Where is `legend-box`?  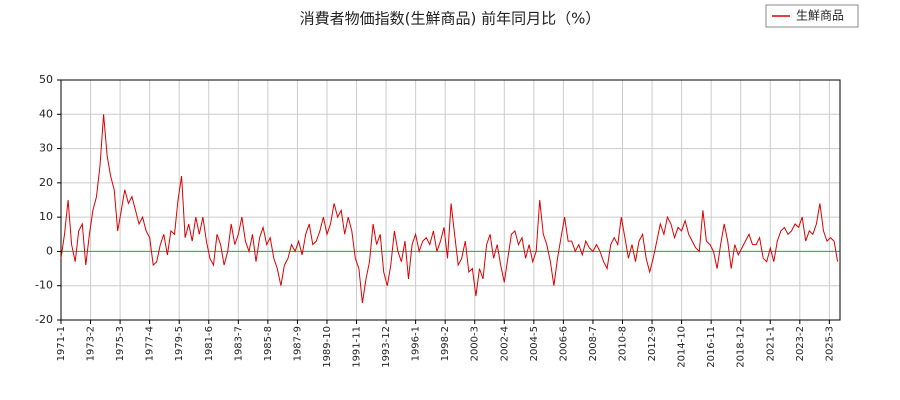
legend-box is located at coordinates (812, 16).